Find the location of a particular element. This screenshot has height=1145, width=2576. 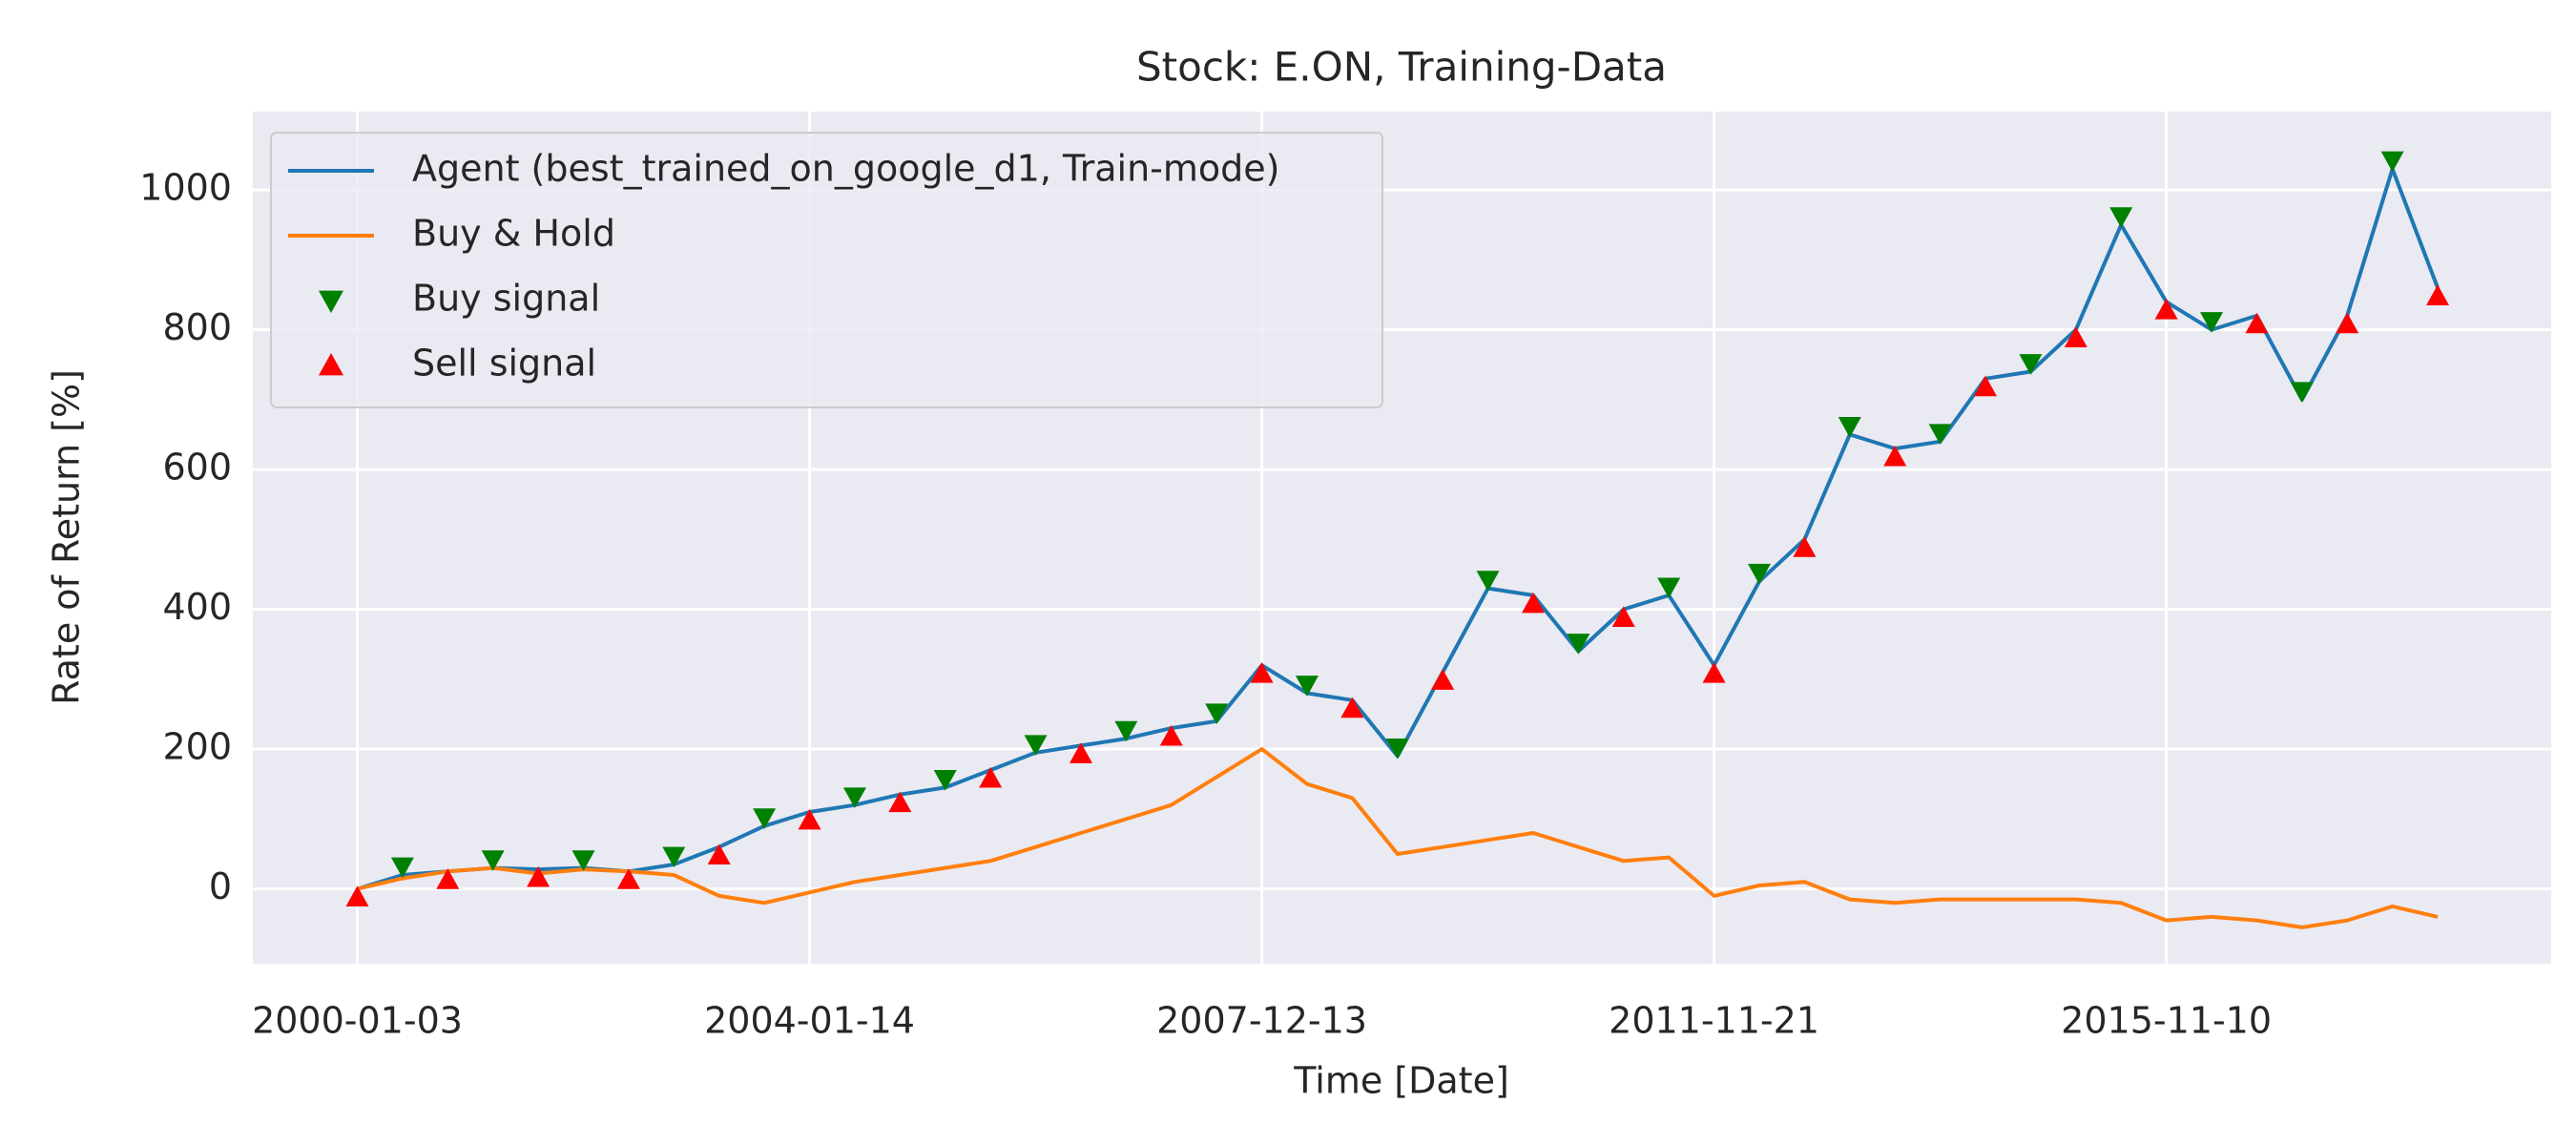

line-series is located at coordinates (1398, 838).